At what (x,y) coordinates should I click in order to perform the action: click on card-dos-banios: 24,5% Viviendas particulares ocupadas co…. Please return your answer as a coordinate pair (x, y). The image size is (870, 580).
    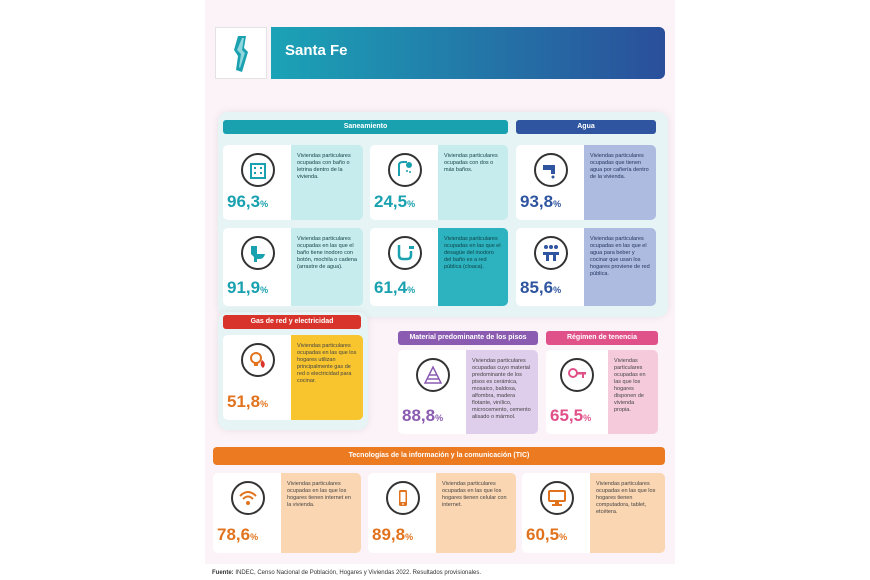
    Looking at the image, I should click on (439, 182).